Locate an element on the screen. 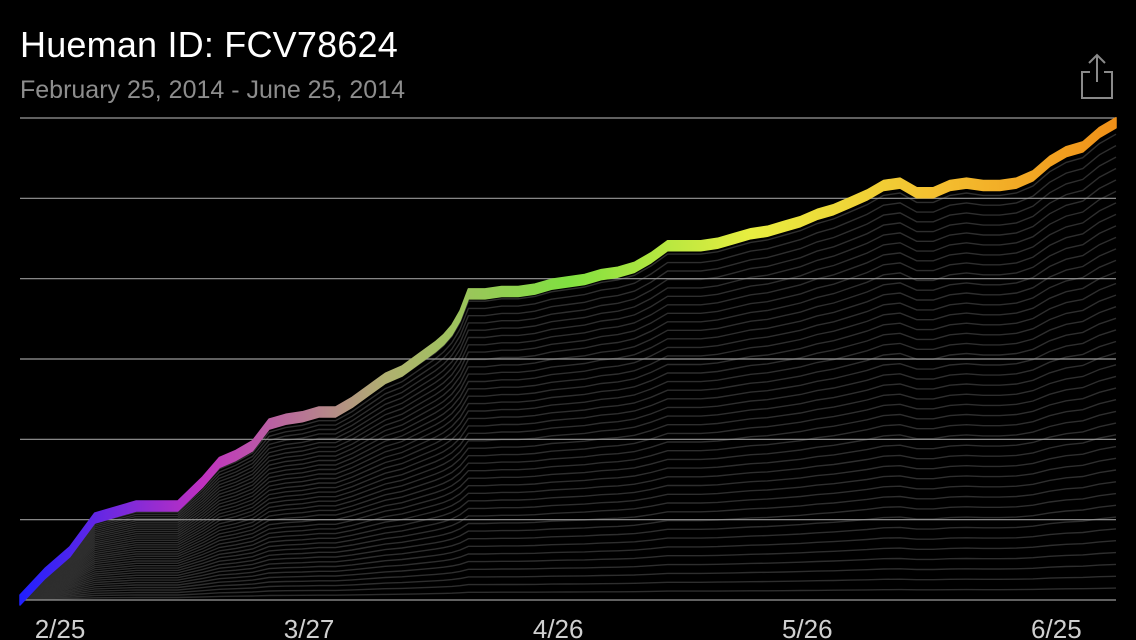  x-tick-label: 4/26 is located at coordinates (558, 627).